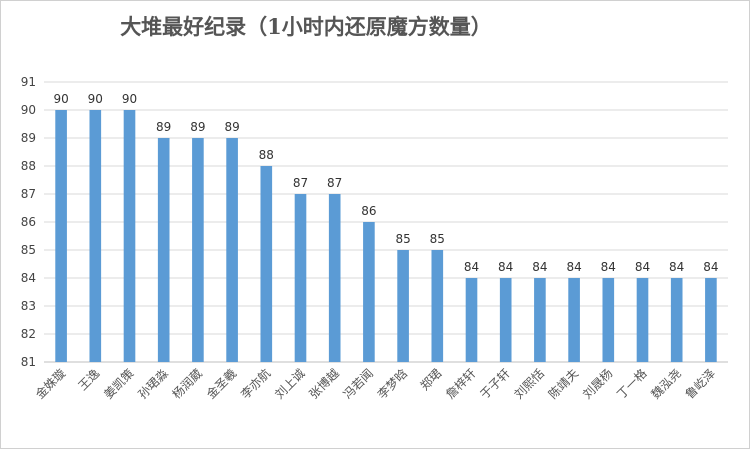 The image size is (750, 449). I want to click on x-tick-label: 魏泓尧, so click(666, 384).